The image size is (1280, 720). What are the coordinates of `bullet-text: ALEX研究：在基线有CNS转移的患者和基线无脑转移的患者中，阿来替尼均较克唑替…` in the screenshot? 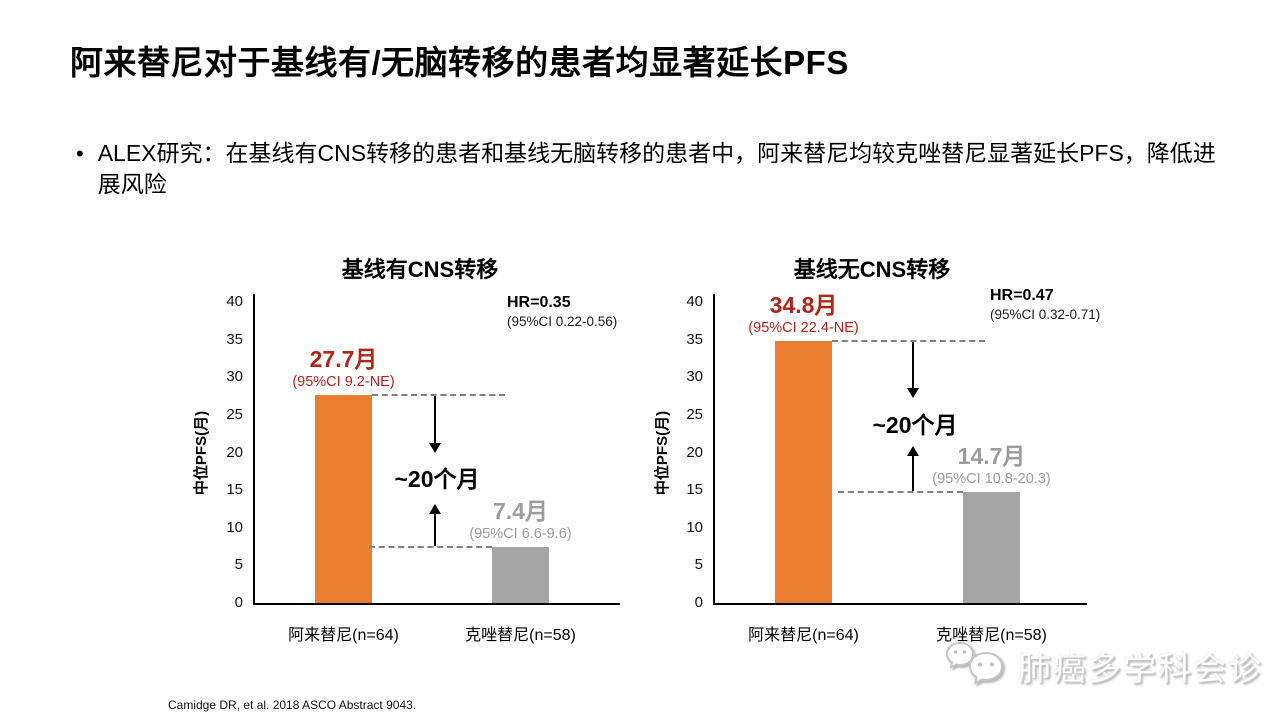 It's located at (656, 168).